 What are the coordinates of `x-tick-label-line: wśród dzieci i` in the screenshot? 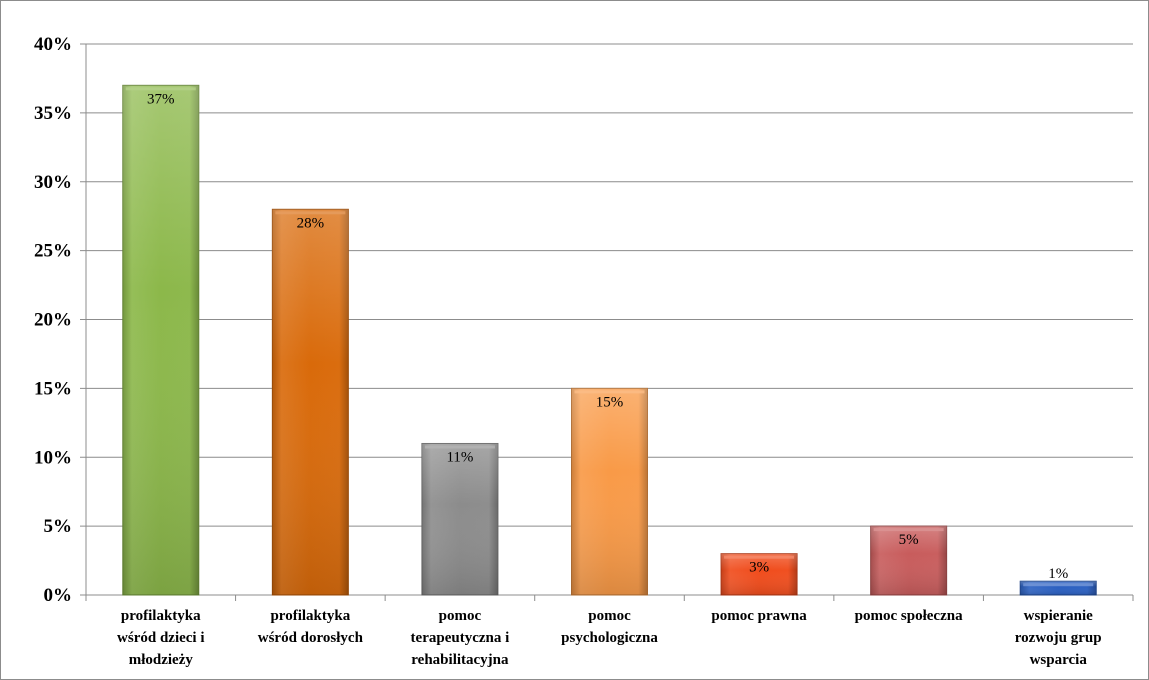 It's located at (161, 638).